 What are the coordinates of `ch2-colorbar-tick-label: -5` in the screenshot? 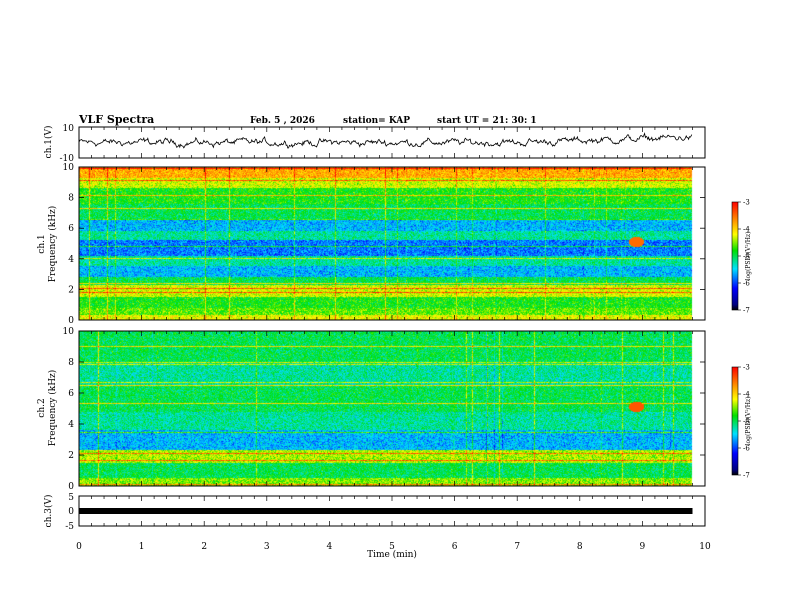 It's located at (746, 422).